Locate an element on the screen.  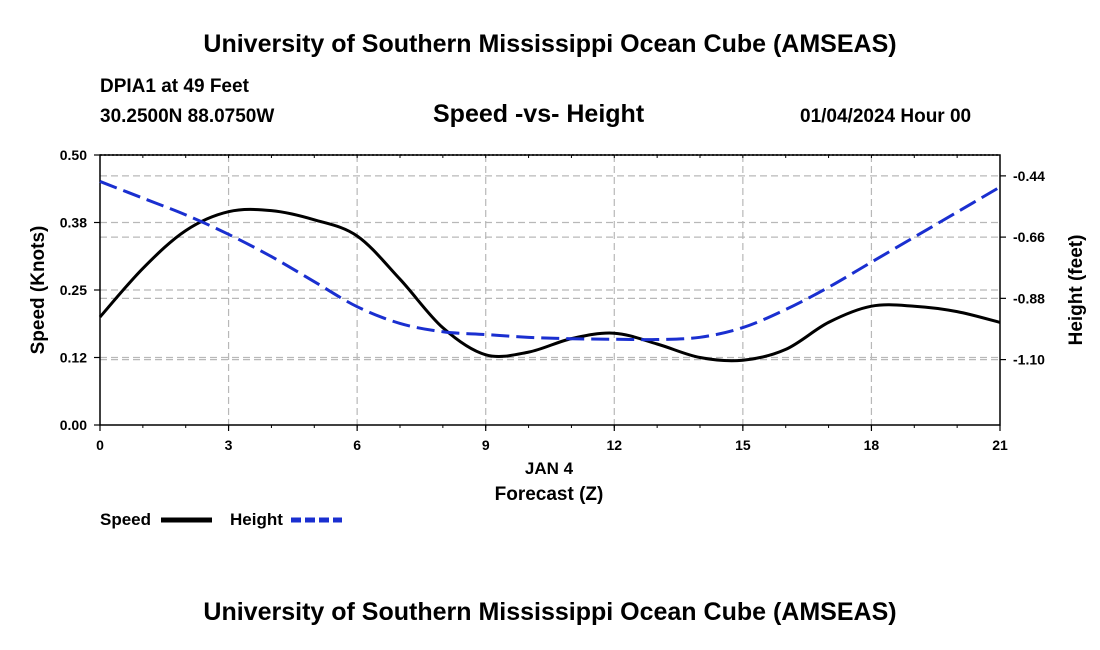
x-tick-label: 0 is located at coordinates (100, 445).